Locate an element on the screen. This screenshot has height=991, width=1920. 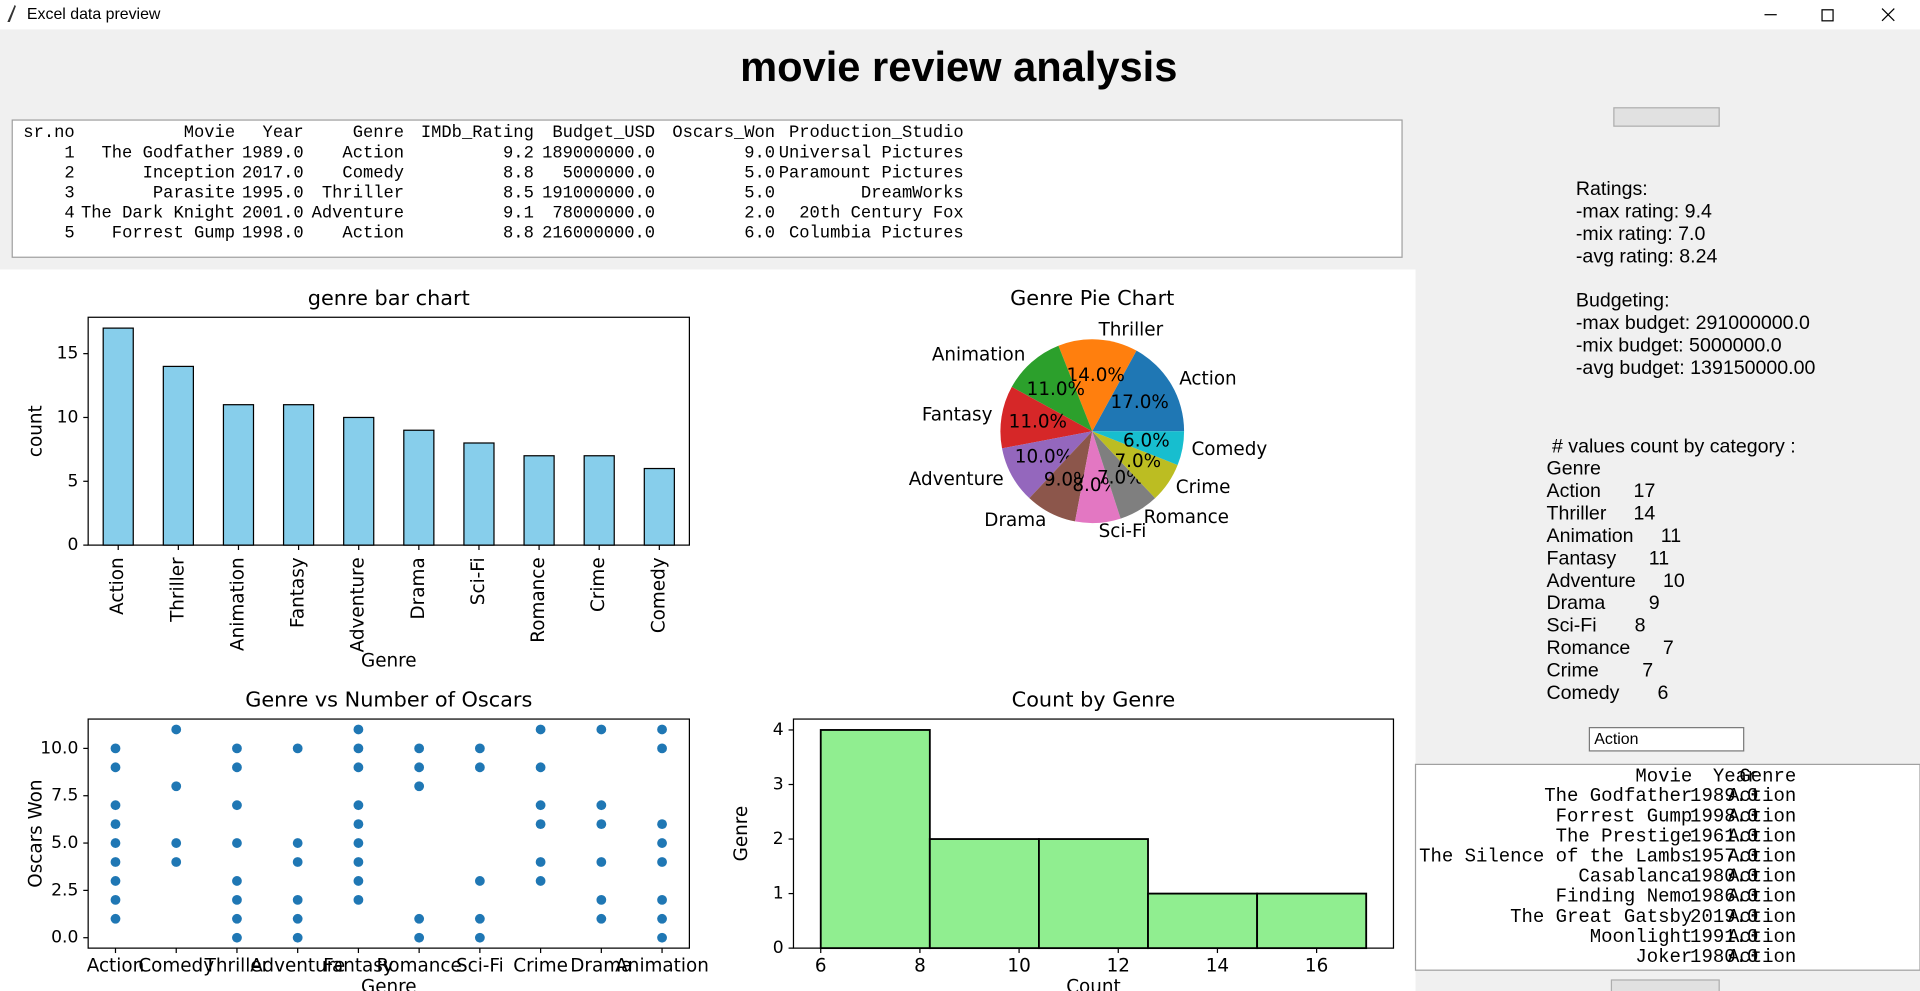
filter-entry is located at coordinates (1666, 739).